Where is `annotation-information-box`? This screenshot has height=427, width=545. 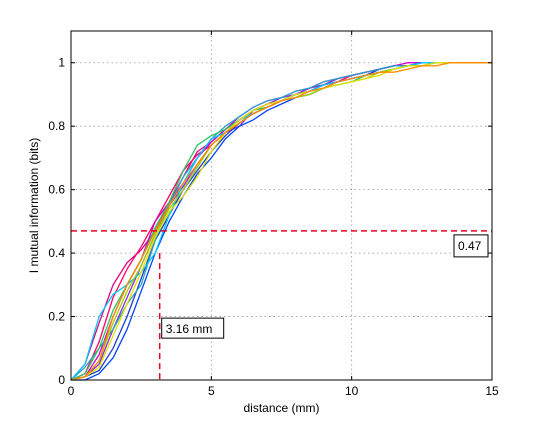
annotation-information-box is located at coordinates (471, 246).